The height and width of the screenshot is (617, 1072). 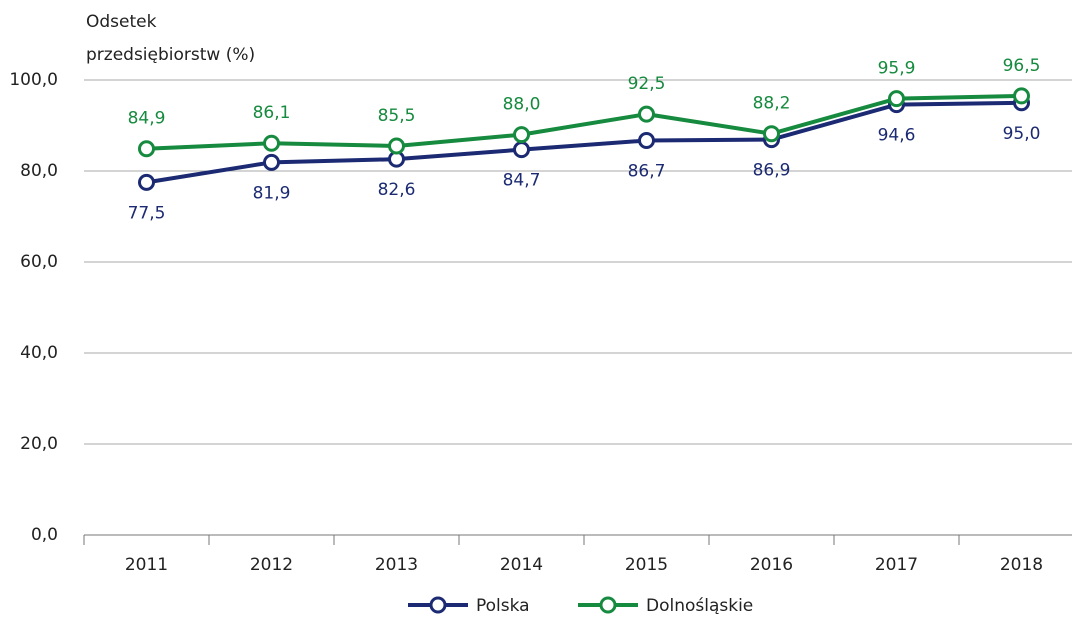 I want to click on data-label: 95,9, so click(x=897, y=69).